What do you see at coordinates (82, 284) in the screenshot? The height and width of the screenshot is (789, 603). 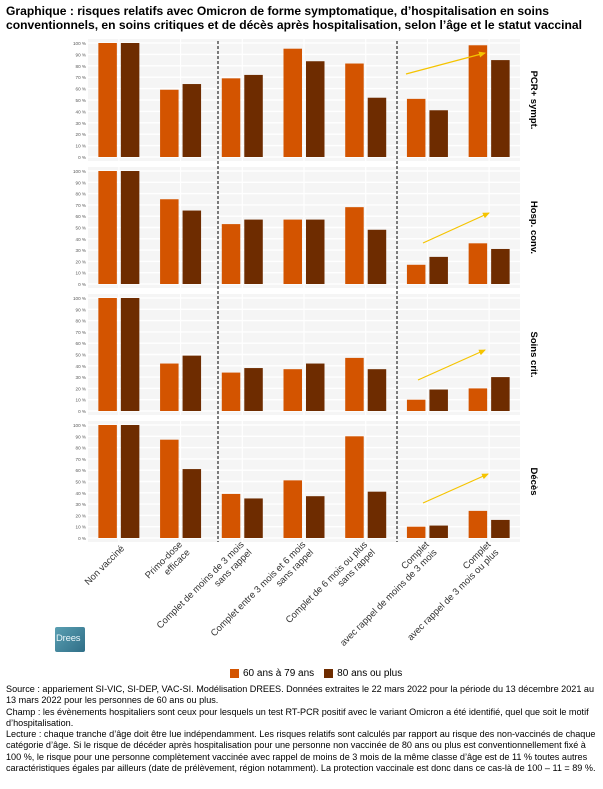 I see `panel-2-ytick-label: 0 %` at bounding box center [82, 284].